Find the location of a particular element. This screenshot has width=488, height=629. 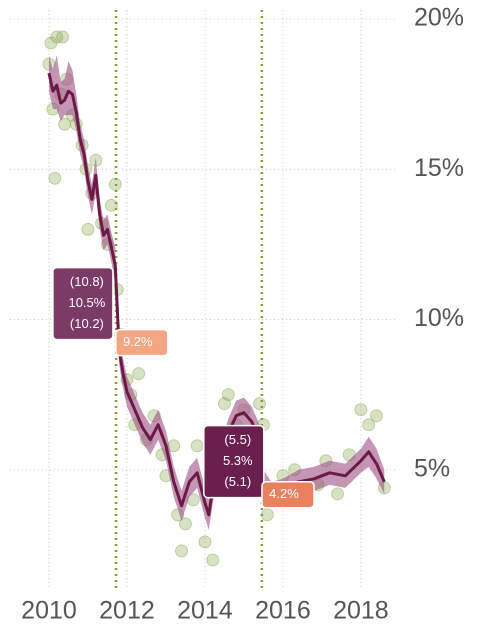

y-tick-label: 5% is located at coordinates (432, 468).